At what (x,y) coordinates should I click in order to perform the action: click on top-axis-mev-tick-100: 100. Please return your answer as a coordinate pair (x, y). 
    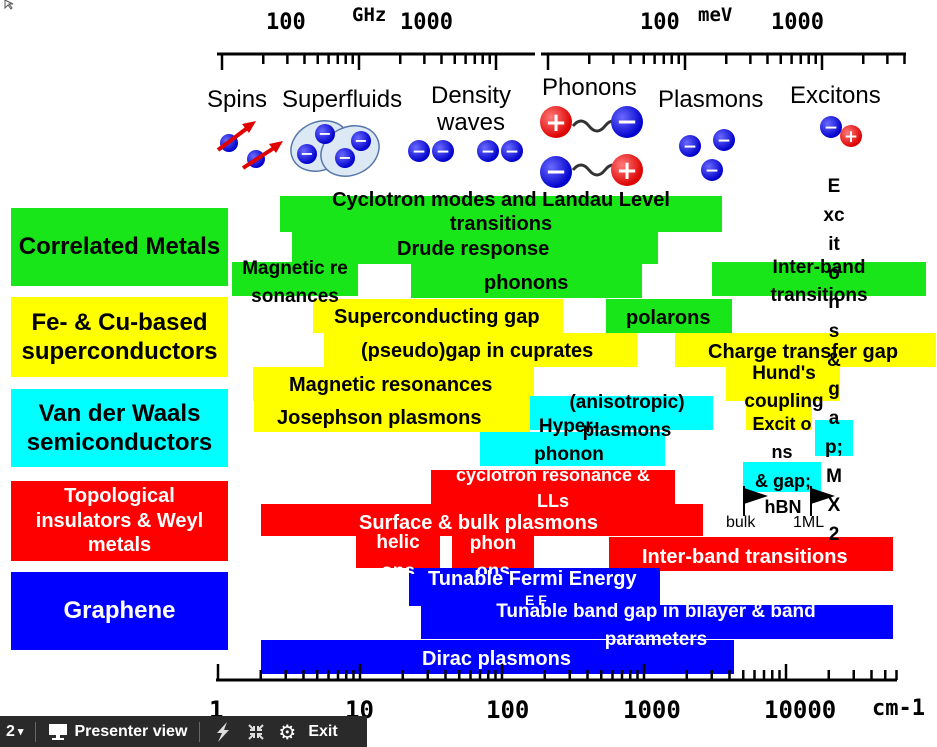
    Looking at the image, I should click on (660, 22).